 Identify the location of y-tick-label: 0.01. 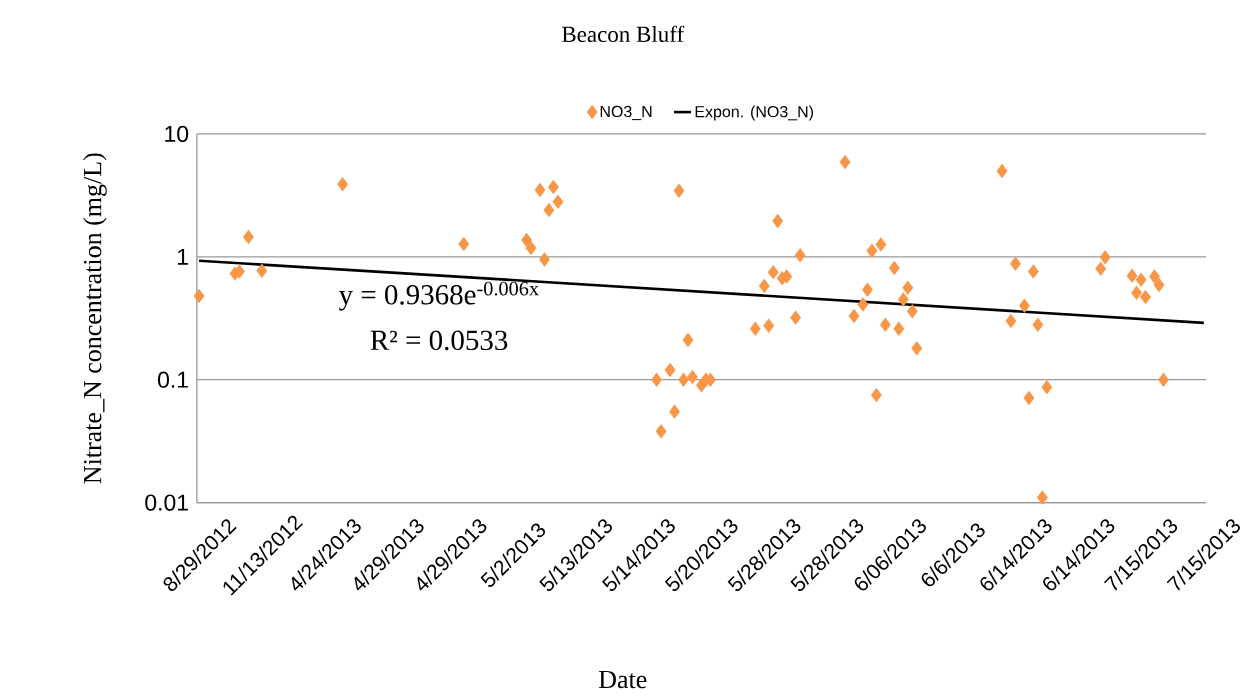
(166, 502).